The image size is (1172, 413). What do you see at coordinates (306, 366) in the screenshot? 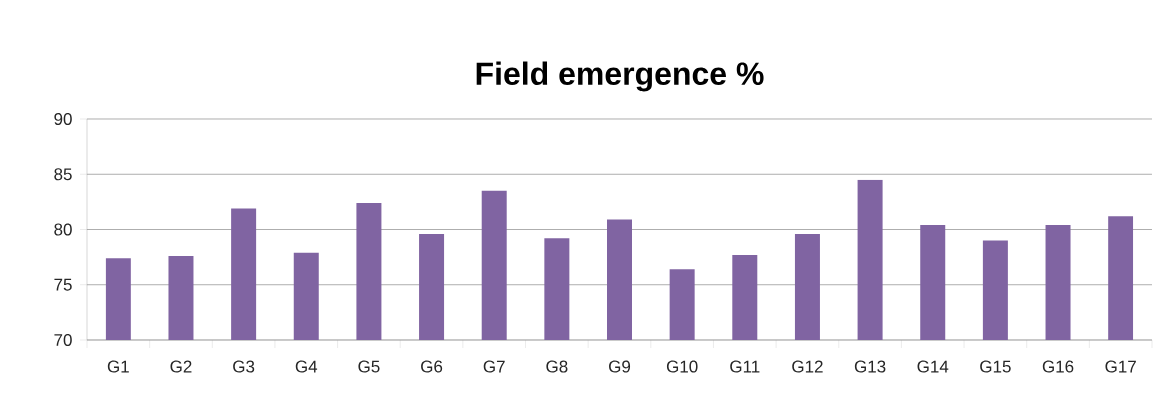
I see `x-tick-label: G4` at bounding box center [306, 366].